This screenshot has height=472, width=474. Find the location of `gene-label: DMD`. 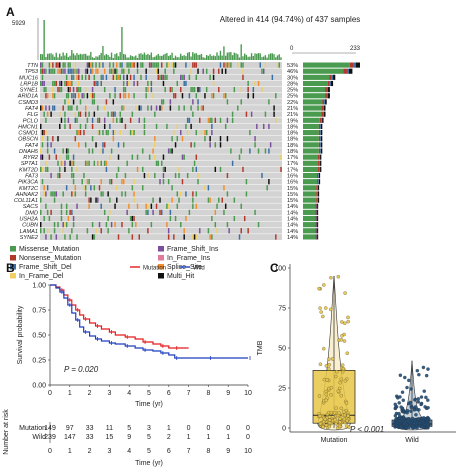

gene-label: DMD is located at coordinates (31, 213).